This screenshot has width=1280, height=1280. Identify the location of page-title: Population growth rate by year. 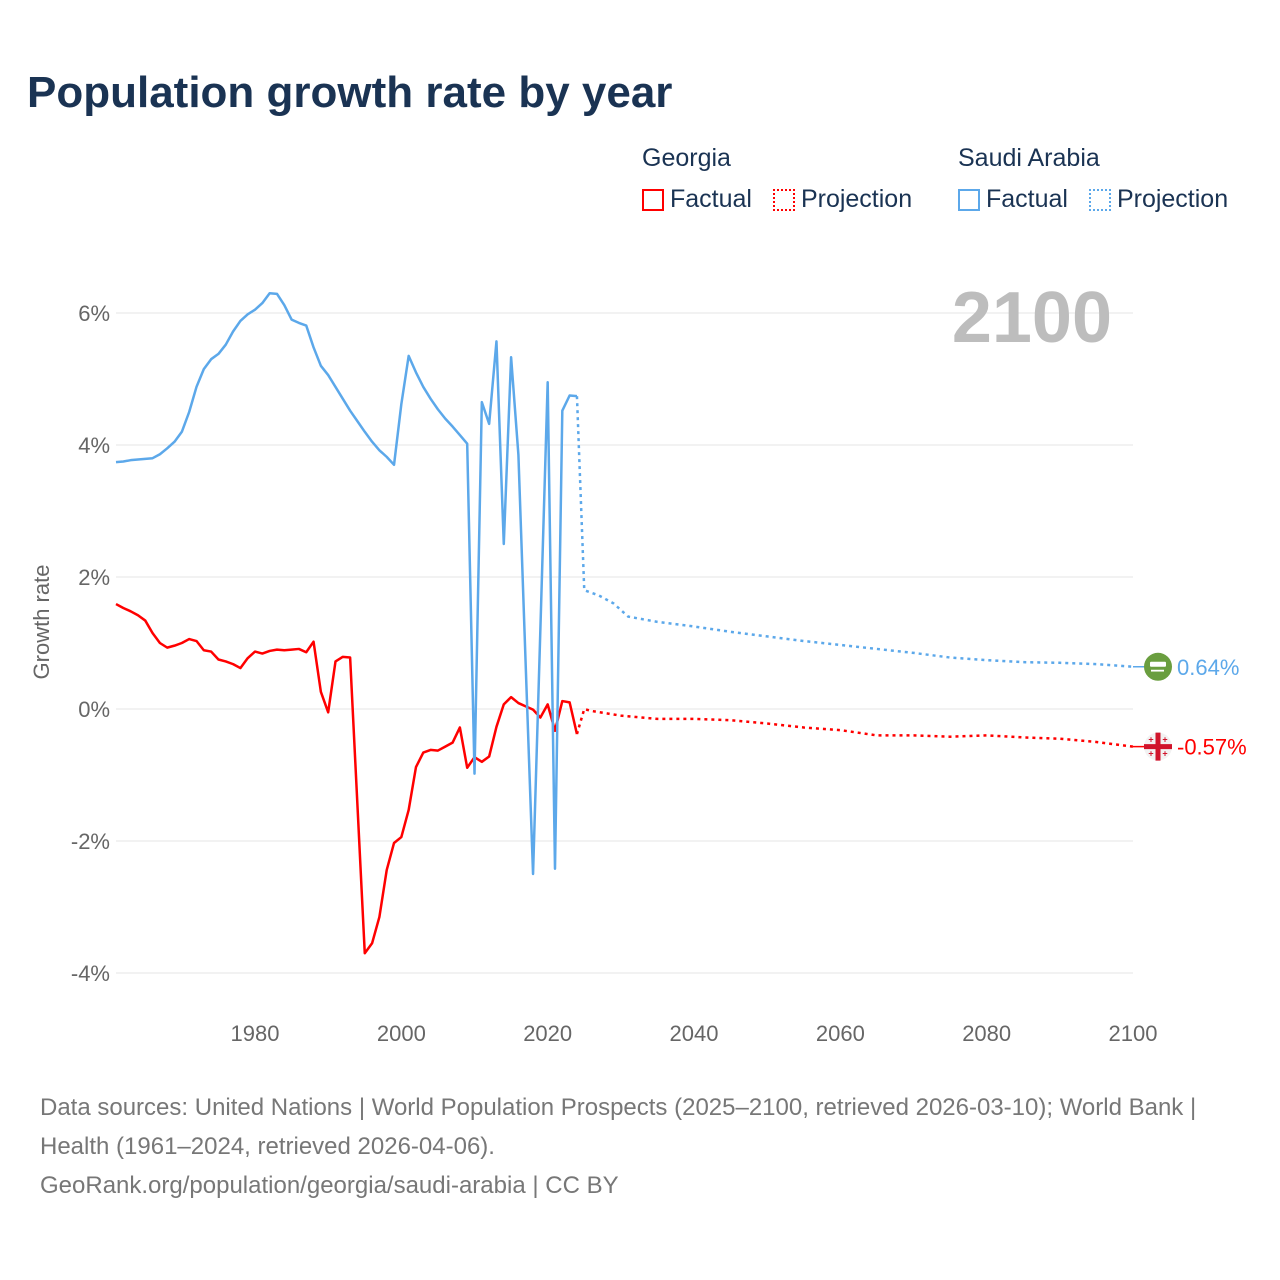
(350, 92).